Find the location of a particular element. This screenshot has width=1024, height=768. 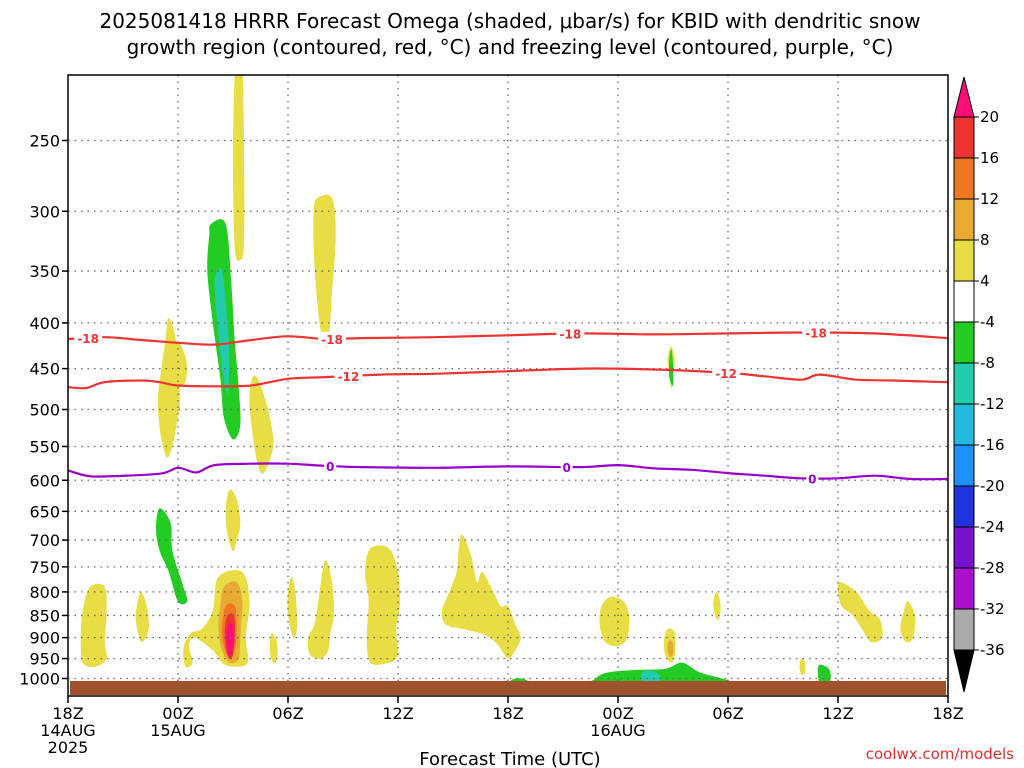

y-tick-label: 700 is located at coordinates (44, 540).